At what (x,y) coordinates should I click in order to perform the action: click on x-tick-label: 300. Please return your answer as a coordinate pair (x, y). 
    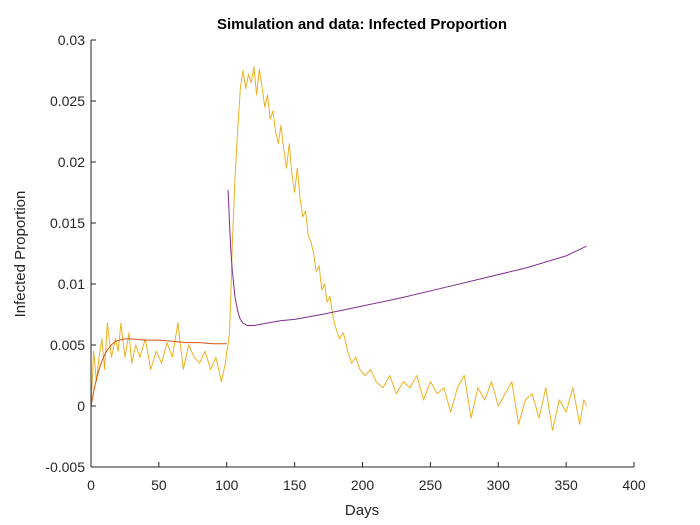
    Looking at the image, I should click on (499, 485).